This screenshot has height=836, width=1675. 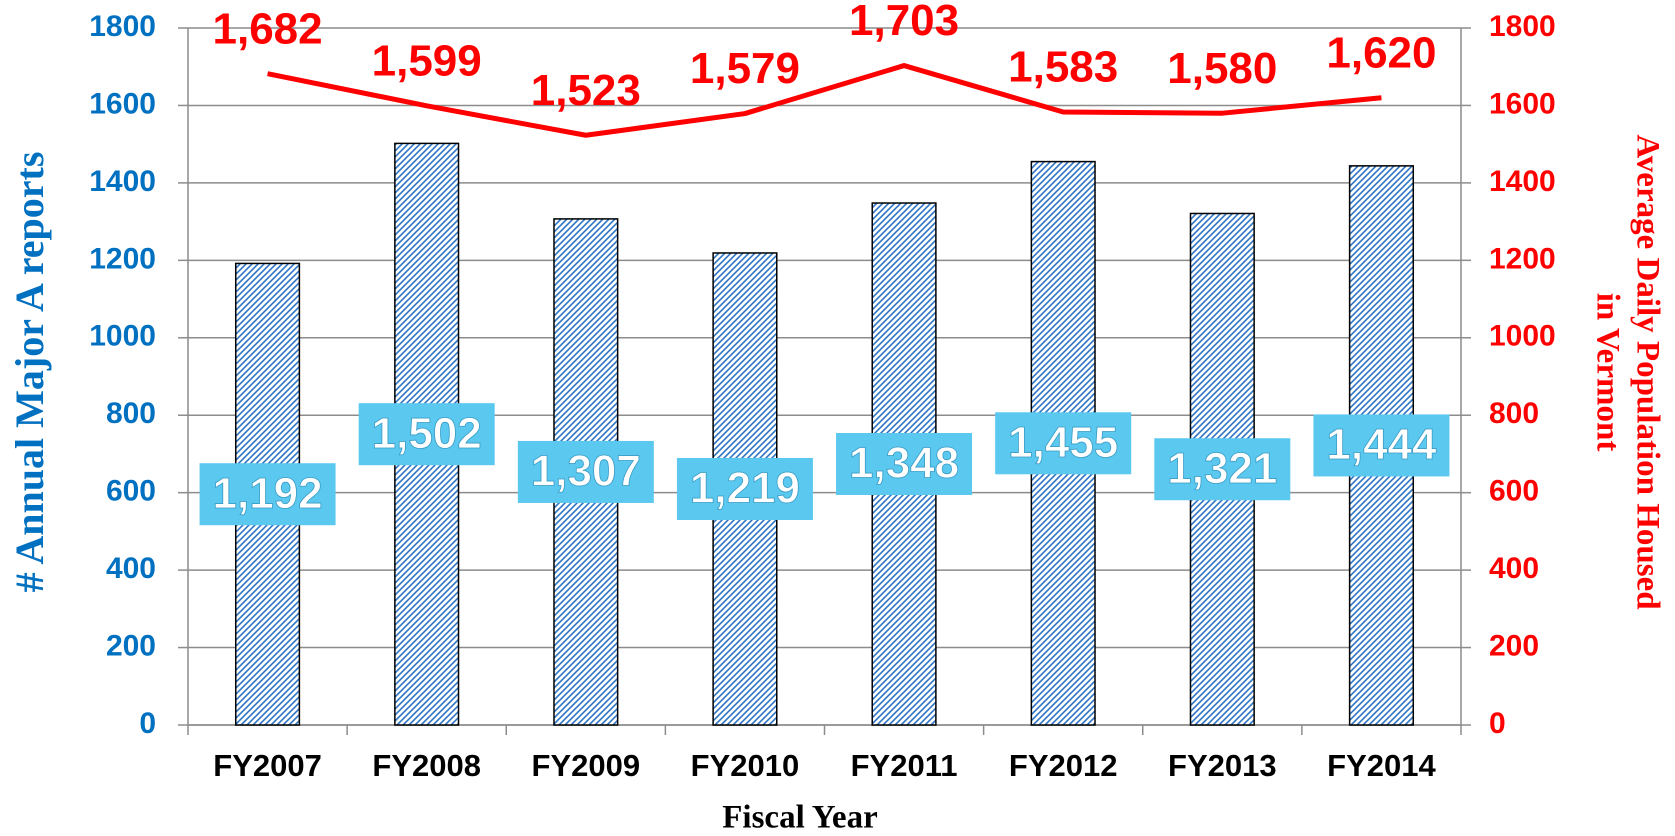 I want to click on data-label: 1,307, so click(x=586, y=471).